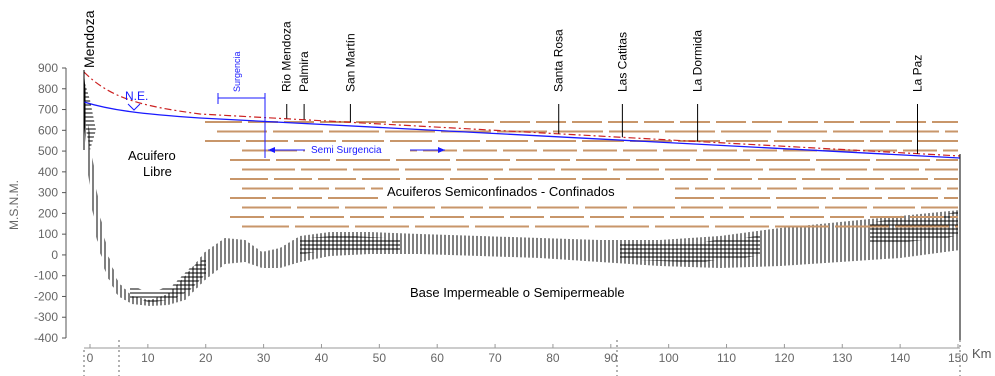 This screenshot has width=995, height=376. I want to click on x-tick-label: 150, so click(958, 358).